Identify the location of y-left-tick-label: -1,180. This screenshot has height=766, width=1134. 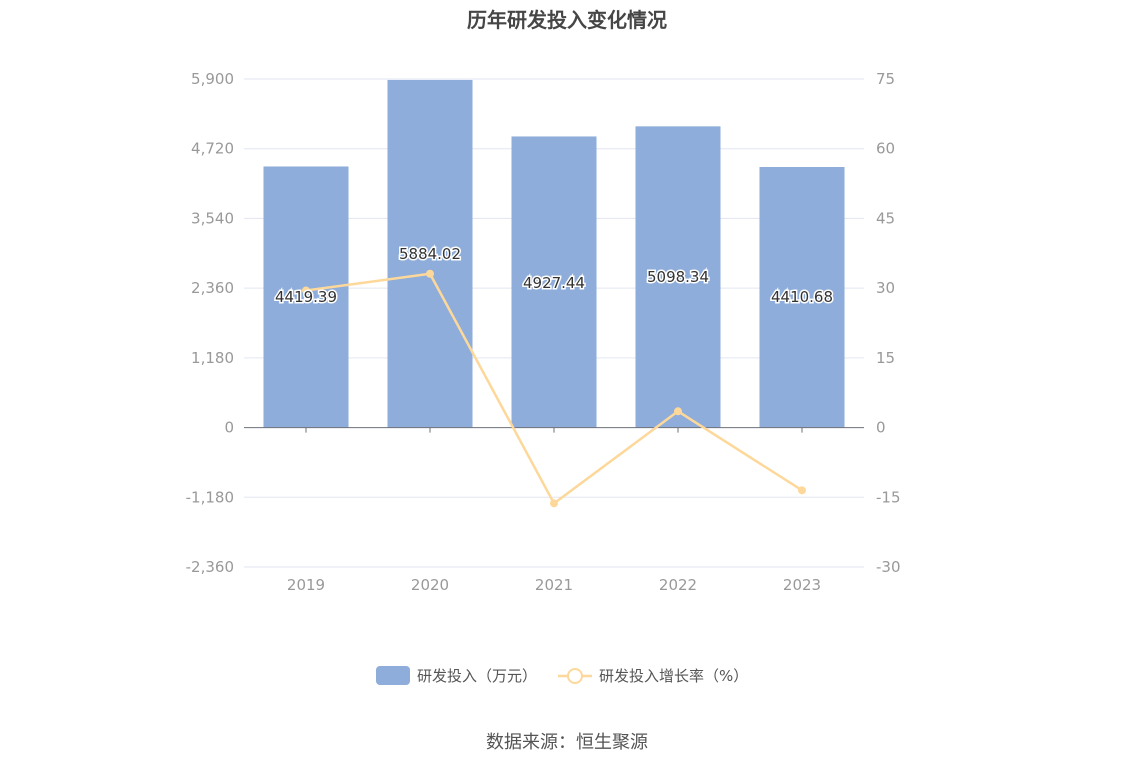
(210, 497).